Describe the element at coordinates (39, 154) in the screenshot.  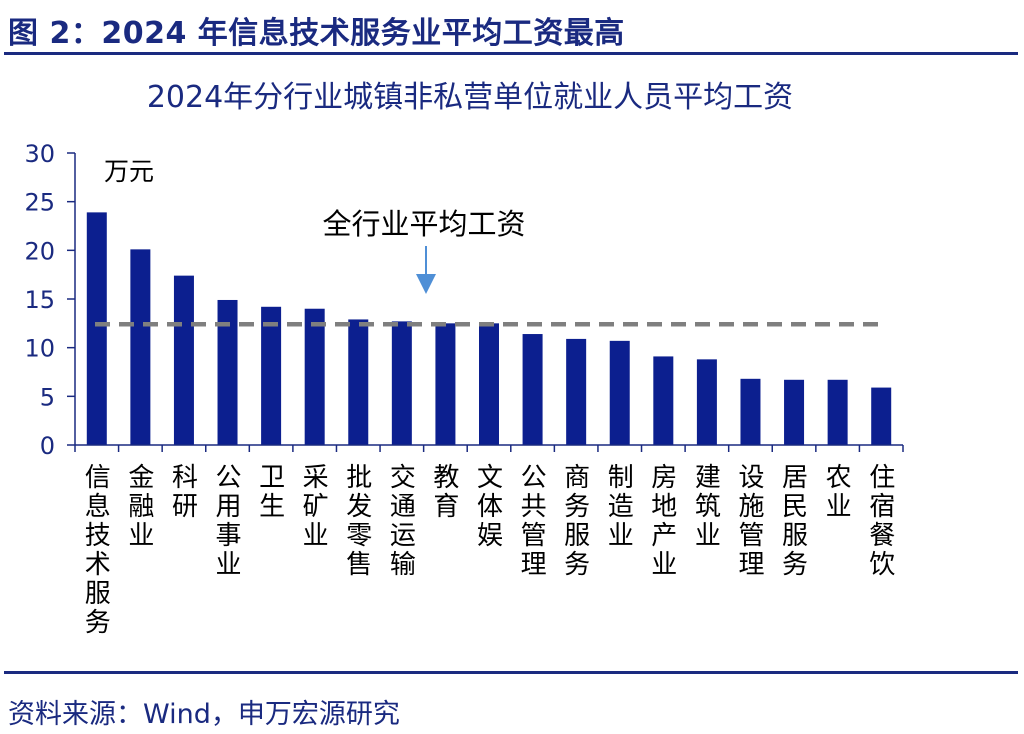
I see `y-tick-label: 30` at that location.